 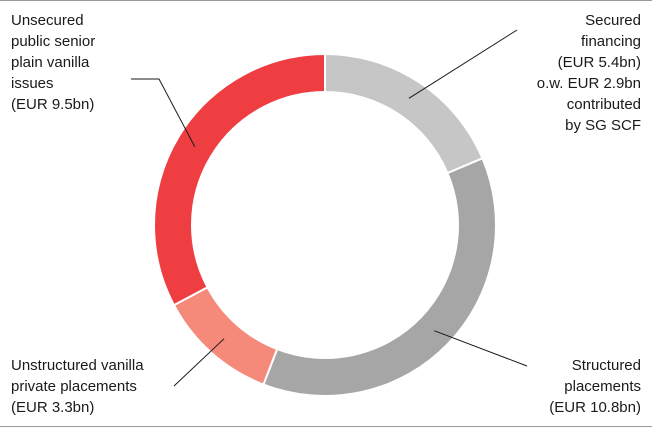 What do you see at coordinates (588, 83) in the screenshot?
I see `label-line: o.w. EUR 2.9bn` at bounding box center [588, 83].